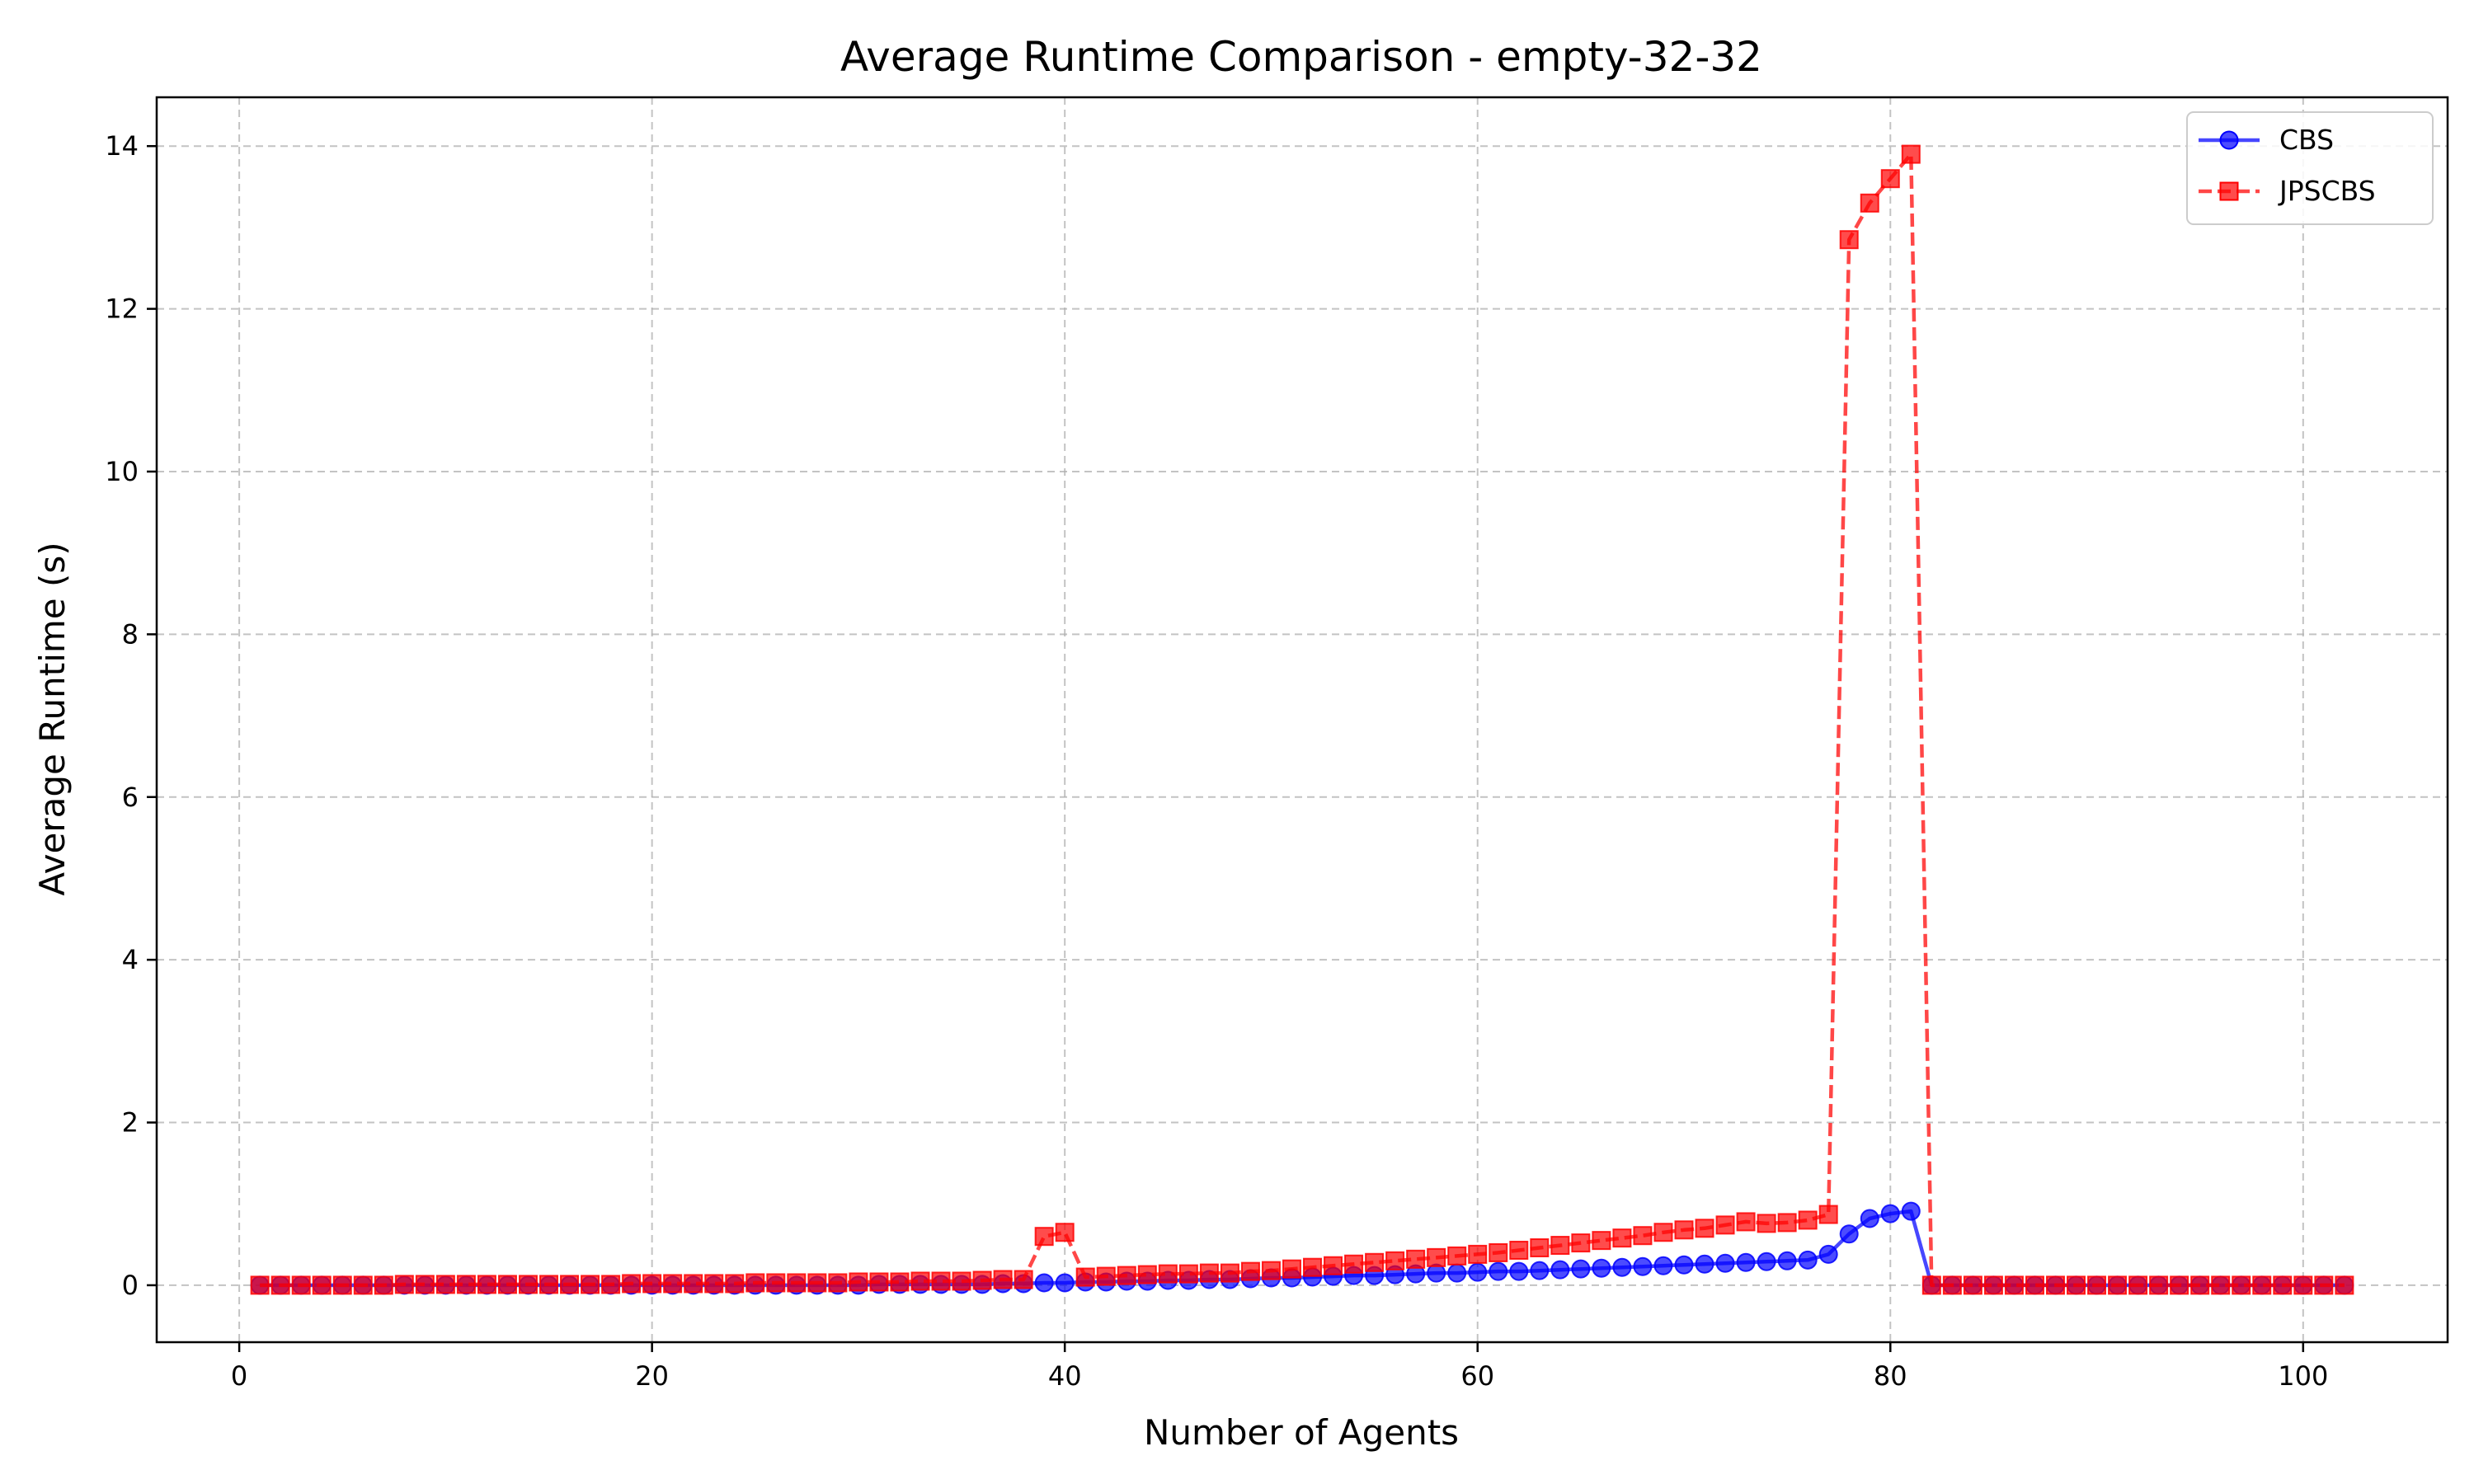  I want to click on y-tick-label: 2, so click(130, 1123).